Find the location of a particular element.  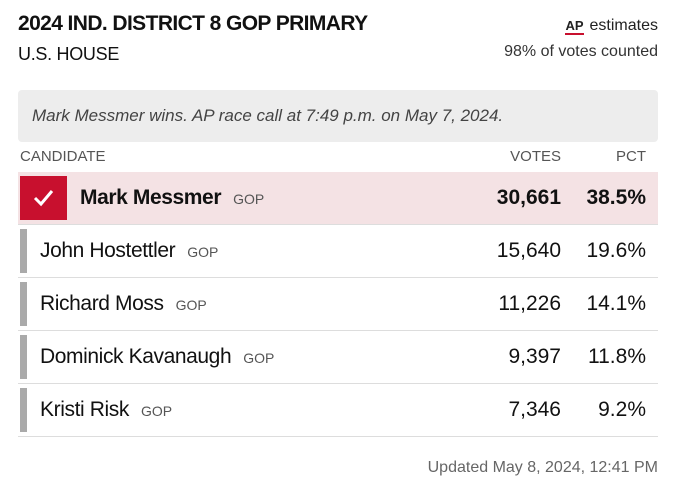

candidate-row: Mark Messmer GOP 30,661 38.5% is located at coordinates (338, 198).